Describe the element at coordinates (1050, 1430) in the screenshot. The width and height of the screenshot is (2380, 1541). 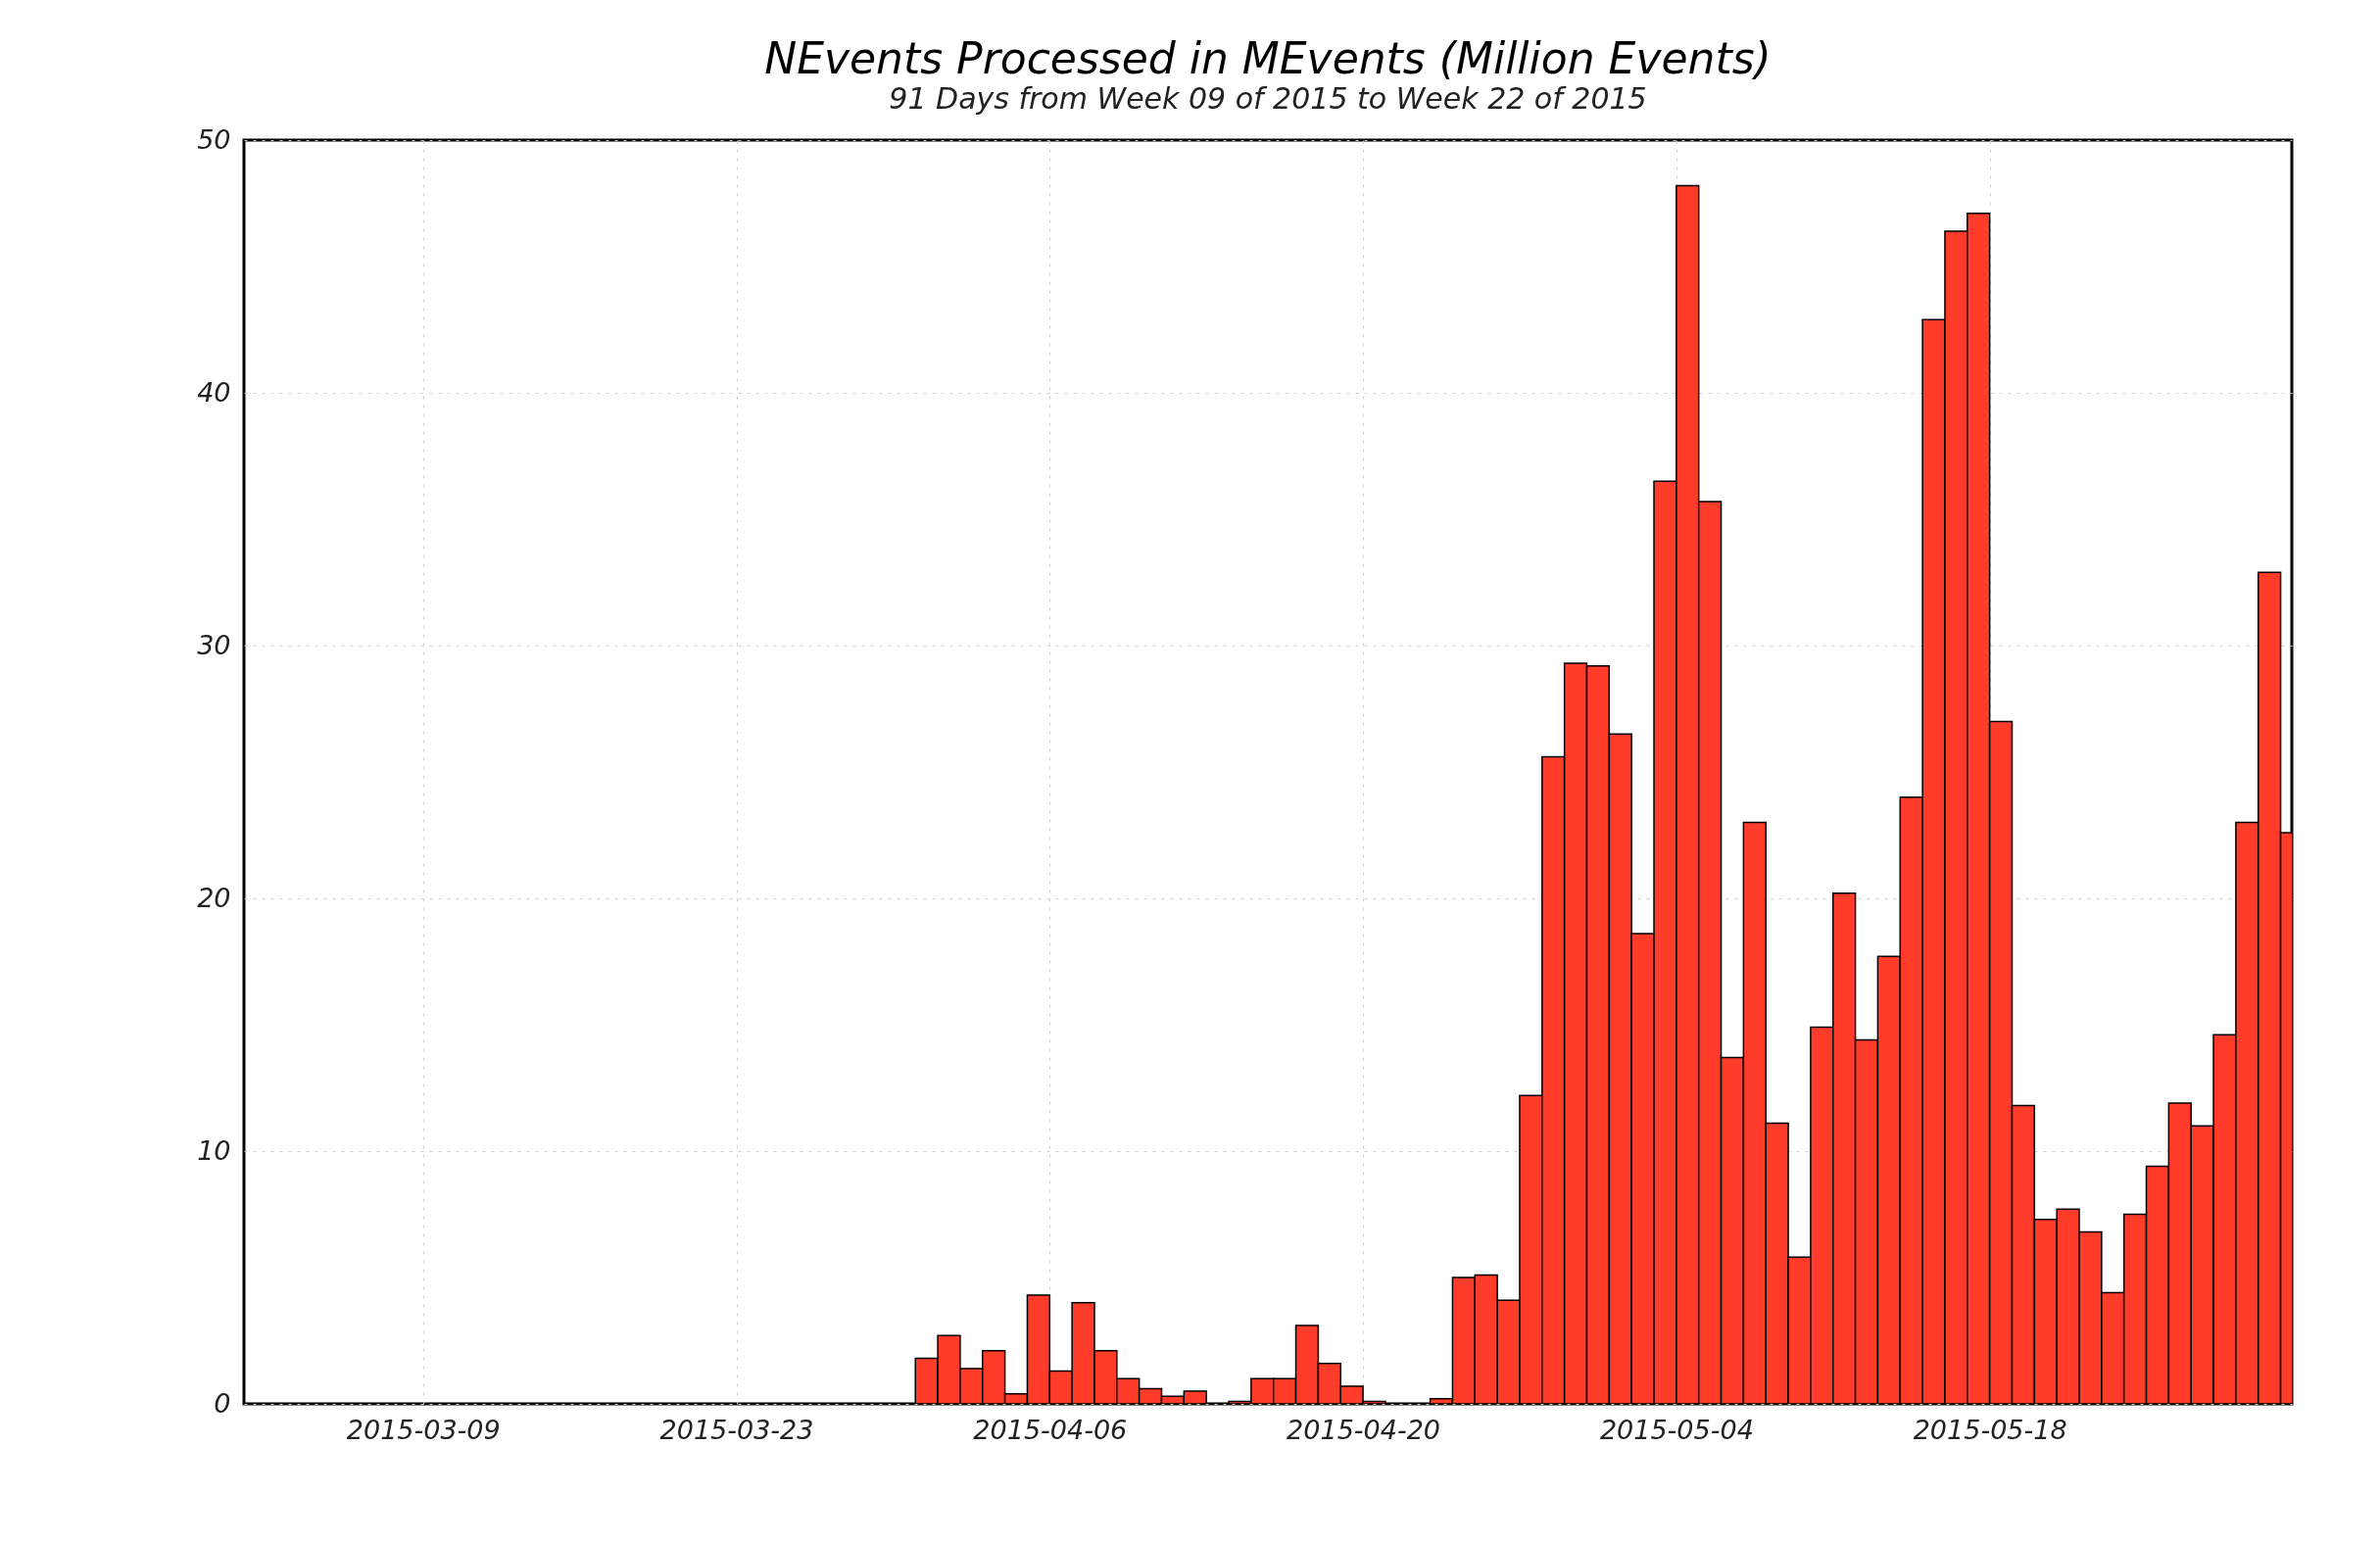
I see `x-tick-label: 2015-04-06` at that location.